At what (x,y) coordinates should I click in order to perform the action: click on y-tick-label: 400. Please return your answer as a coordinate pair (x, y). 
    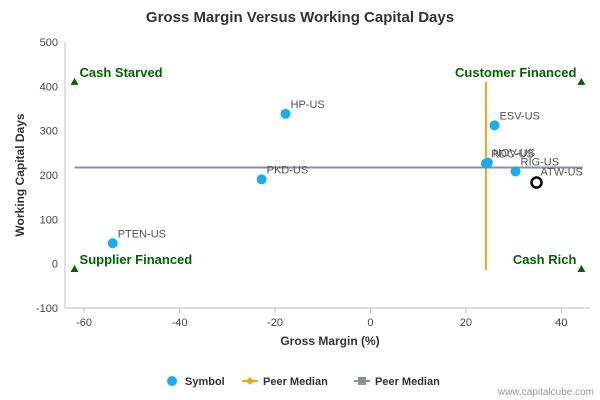
    Looking at the image, I should click on (49, 87).